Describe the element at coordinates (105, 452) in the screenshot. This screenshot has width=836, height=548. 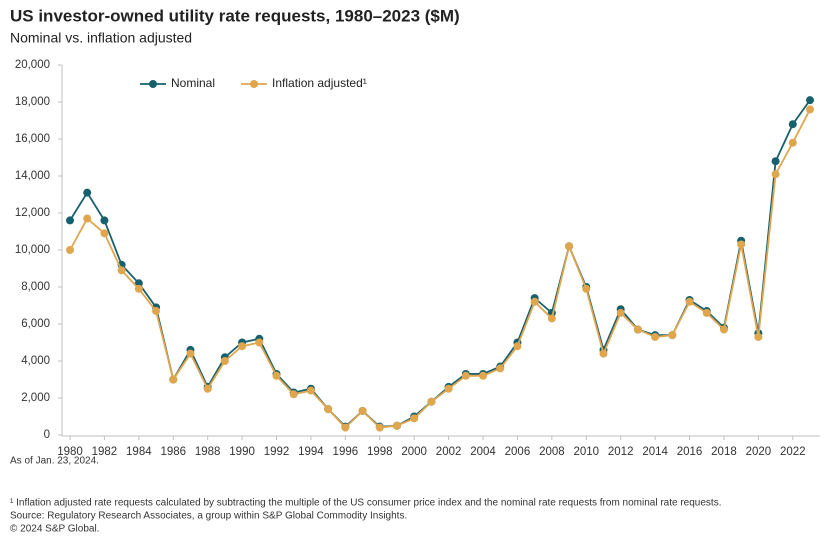
I see `x-tick-label: 1982` at that location.